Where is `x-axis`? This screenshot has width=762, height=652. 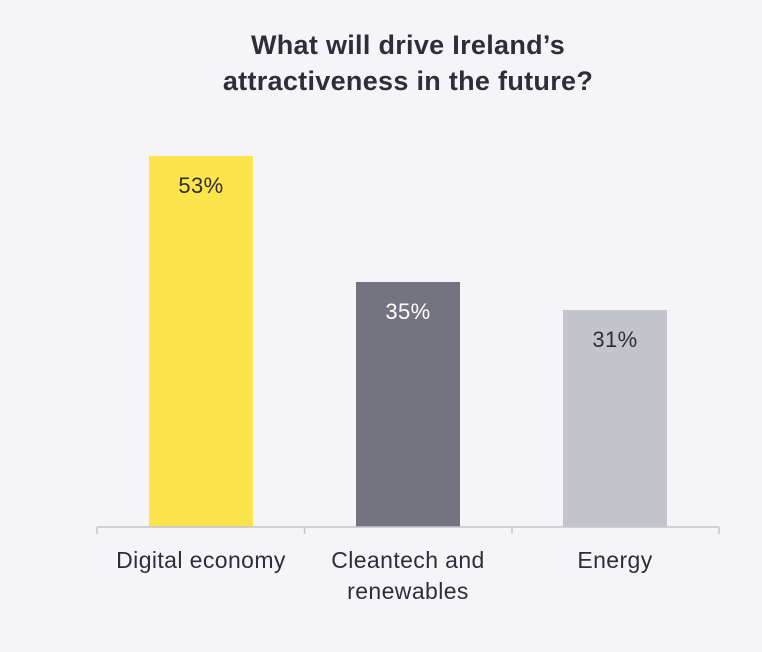 x-axis is located at coordinates (408, 530).